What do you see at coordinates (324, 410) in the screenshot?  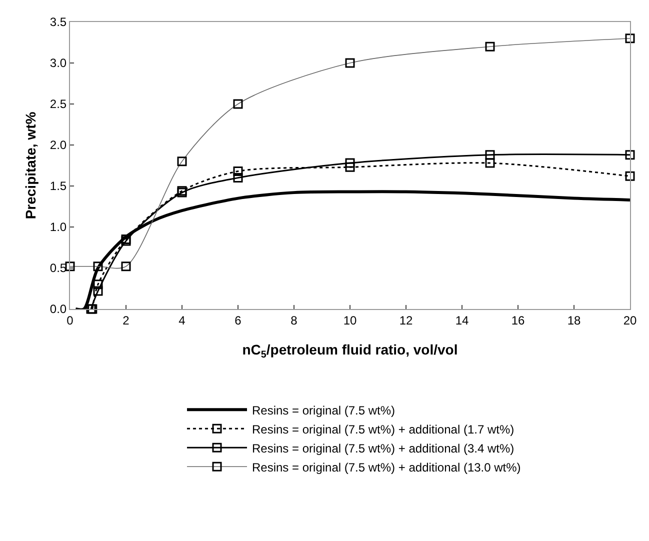 I see `legend-label: Resins = original (7.5 wt%)` at bounding box center [324, 410].